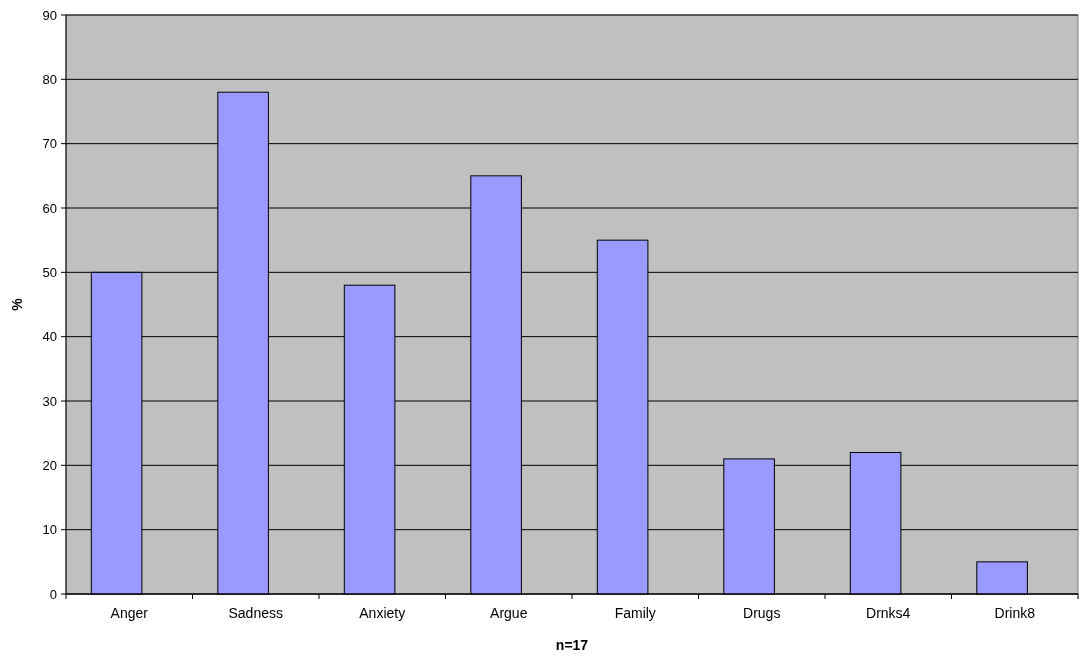 The width and height of the screenshot is (1080, 660). Describe the element at coordinates (49, 465) in the screenshot. I see `y-tick-label: 20` at that location.